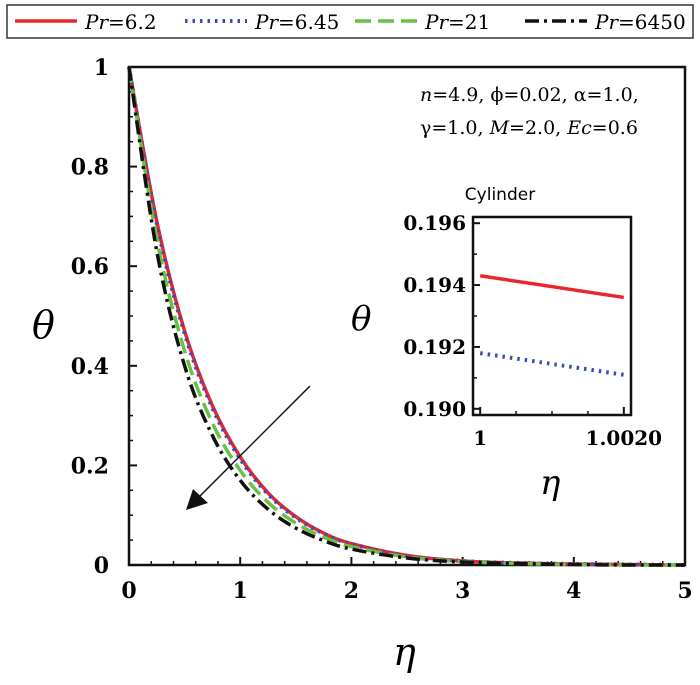  I want to click on inset-axis-ticks: 0.190 0.192 0.194 0.196 1 1.0020, so click(532, 330).